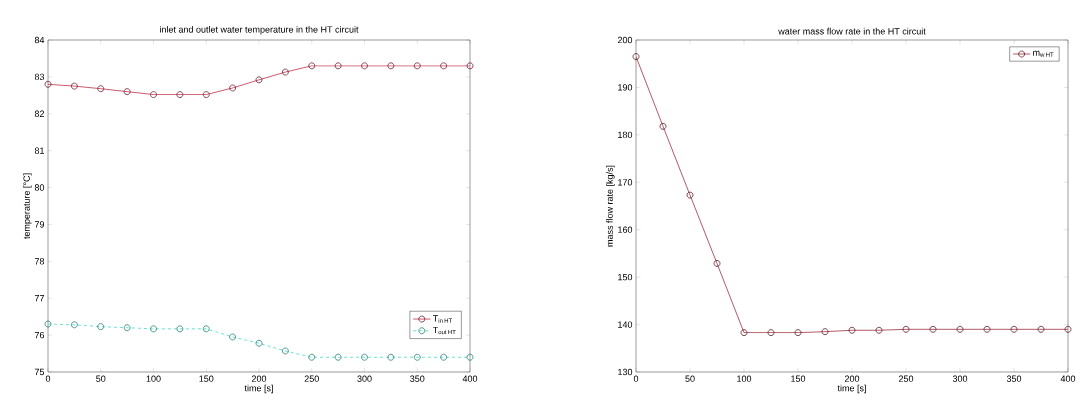  I want to click on y-tick-label: 80, so click(39, 187).